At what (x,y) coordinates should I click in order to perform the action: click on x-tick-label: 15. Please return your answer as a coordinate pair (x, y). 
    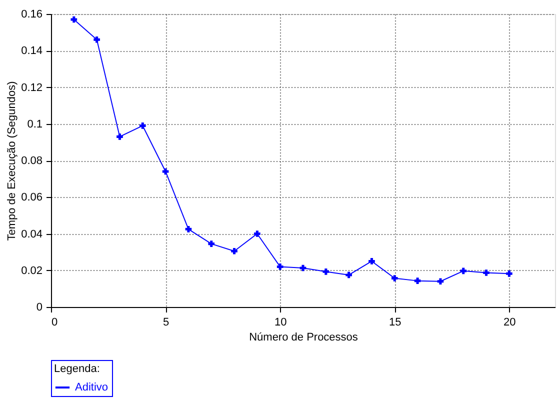
    Looking at the image, I should click on (395, 322).